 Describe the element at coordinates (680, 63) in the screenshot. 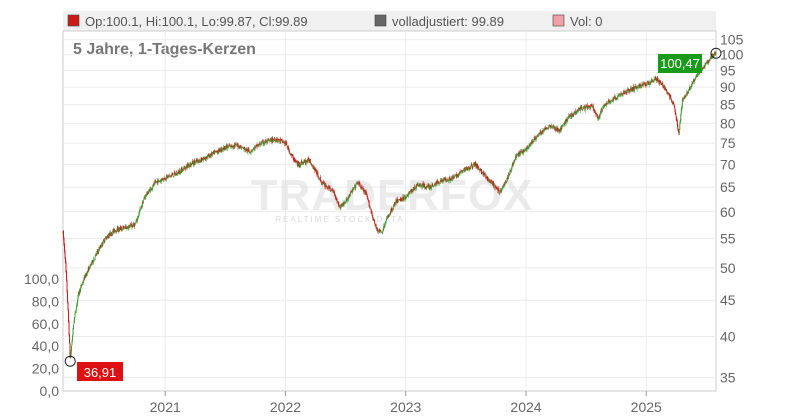

I see `high-label: 100,47` at that location.